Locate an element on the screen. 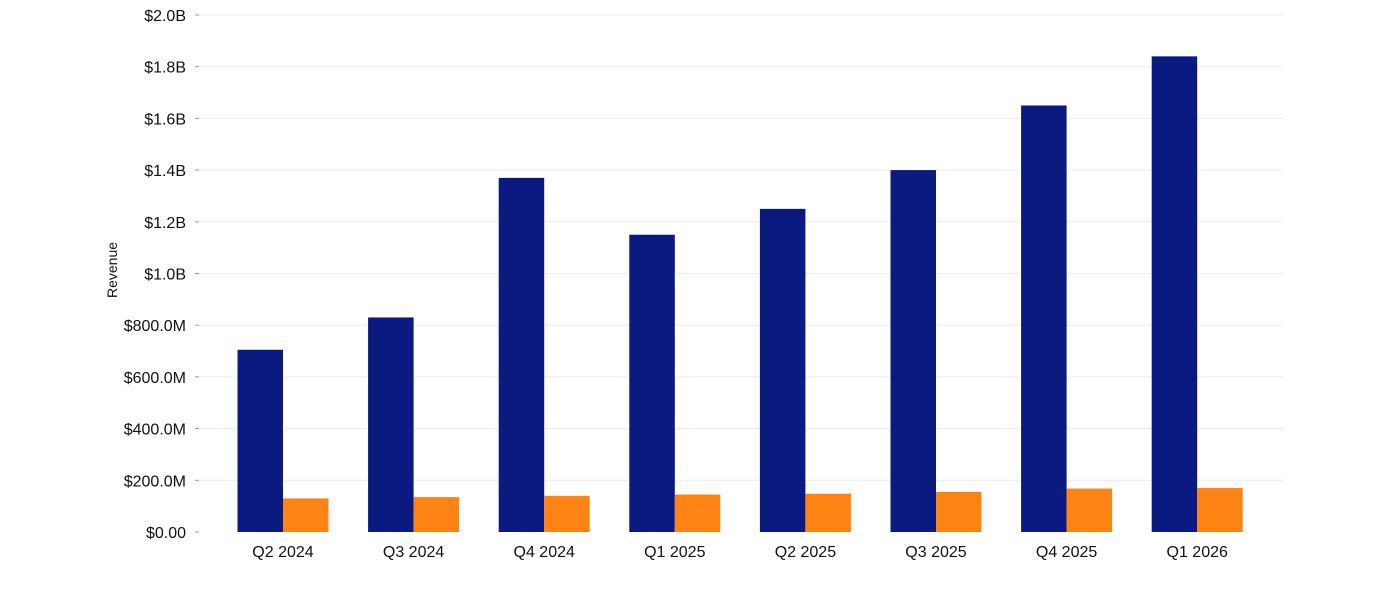 This screenshot has height=600, width=1400. y-tick-label: $800.0M is located at coordinates (155, 326).